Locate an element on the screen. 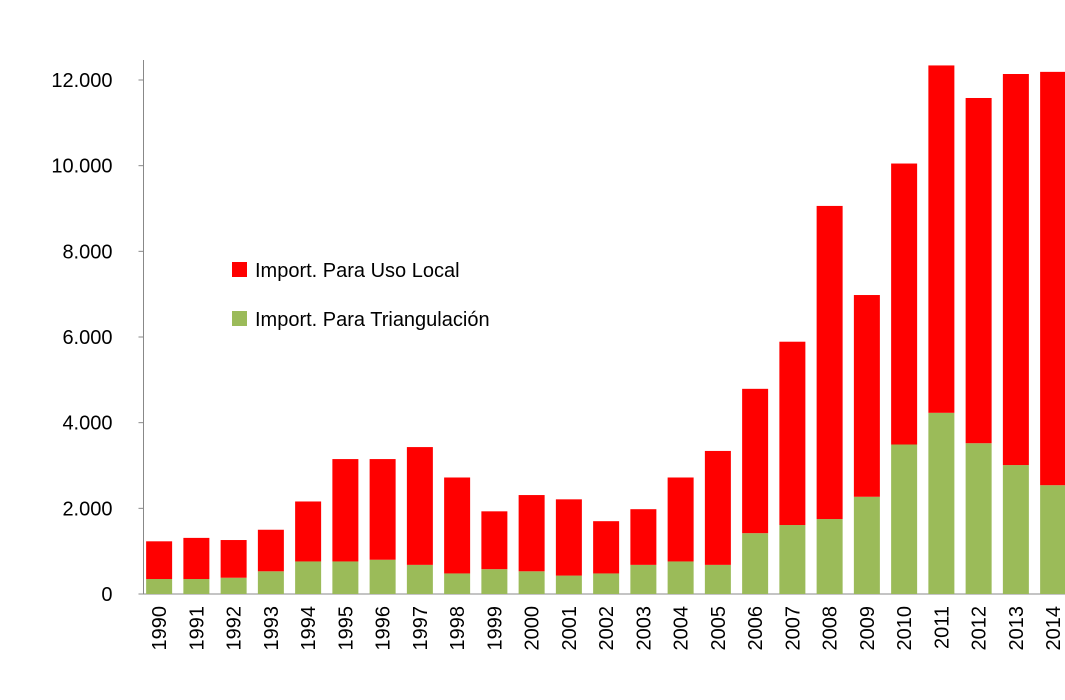 The image size is (1065, 700). x-tick-label: 2014 is located at coordinates (1054, 628).